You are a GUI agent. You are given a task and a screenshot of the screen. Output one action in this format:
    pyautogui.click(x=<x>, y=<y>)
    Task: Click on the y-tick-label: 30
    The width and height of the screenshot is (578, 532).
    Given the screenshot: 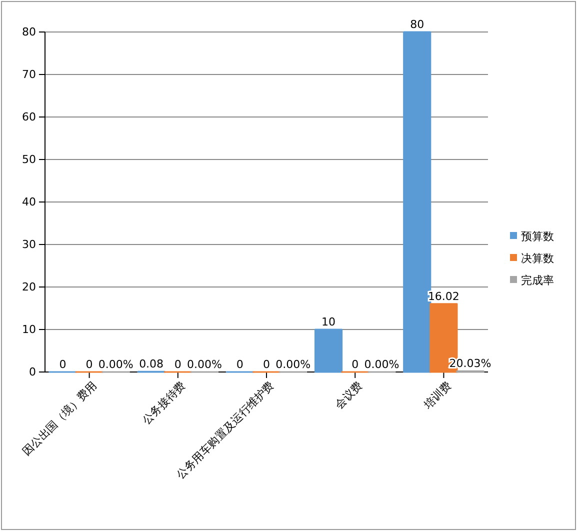 What is the action you would take?
    pyautogui.click(x=29, y=245)
    